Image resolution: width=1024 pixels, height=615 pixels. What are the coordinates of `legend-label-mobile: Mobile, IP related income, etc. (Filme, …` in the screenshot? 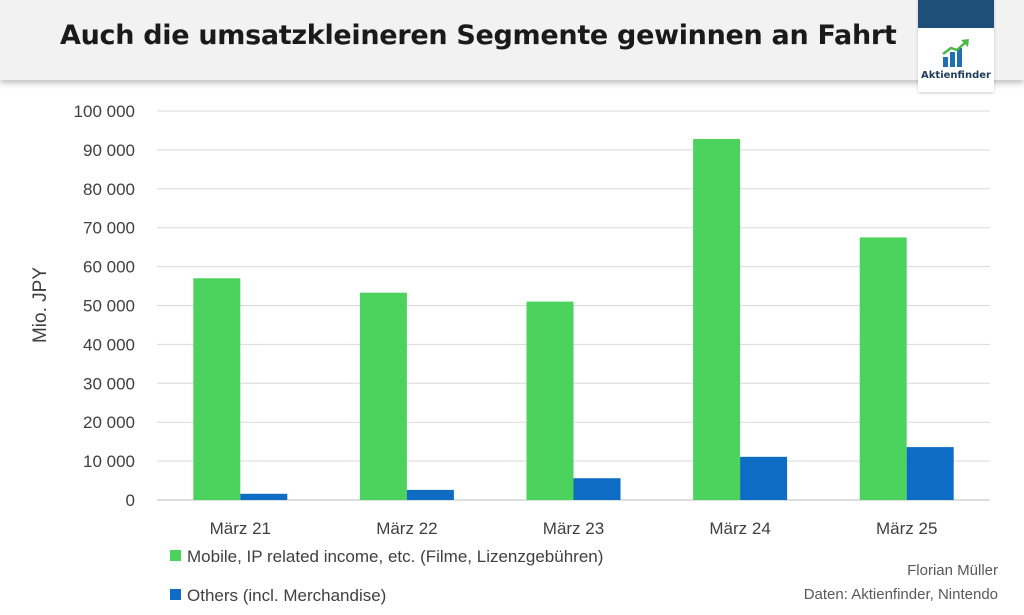 It's located at (395, 556).